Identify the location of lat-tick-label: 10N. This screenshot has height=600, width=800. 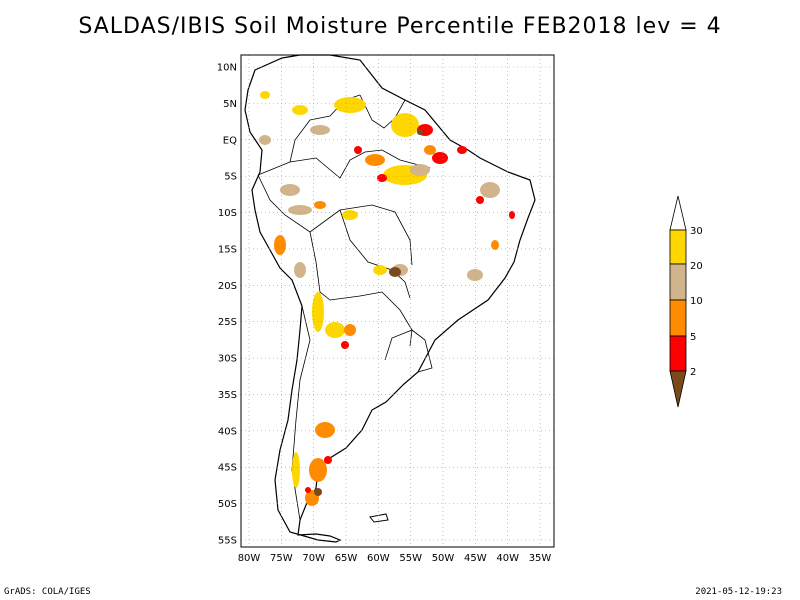
(227, 68).